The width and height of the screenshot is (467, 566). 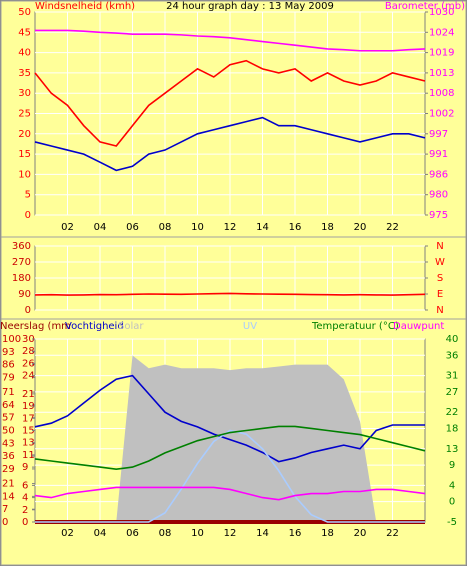 What do you see at coordinates (8, 496) in the screenshot?
I see `y-tick-label: 14` at bounding box center [8, 496].